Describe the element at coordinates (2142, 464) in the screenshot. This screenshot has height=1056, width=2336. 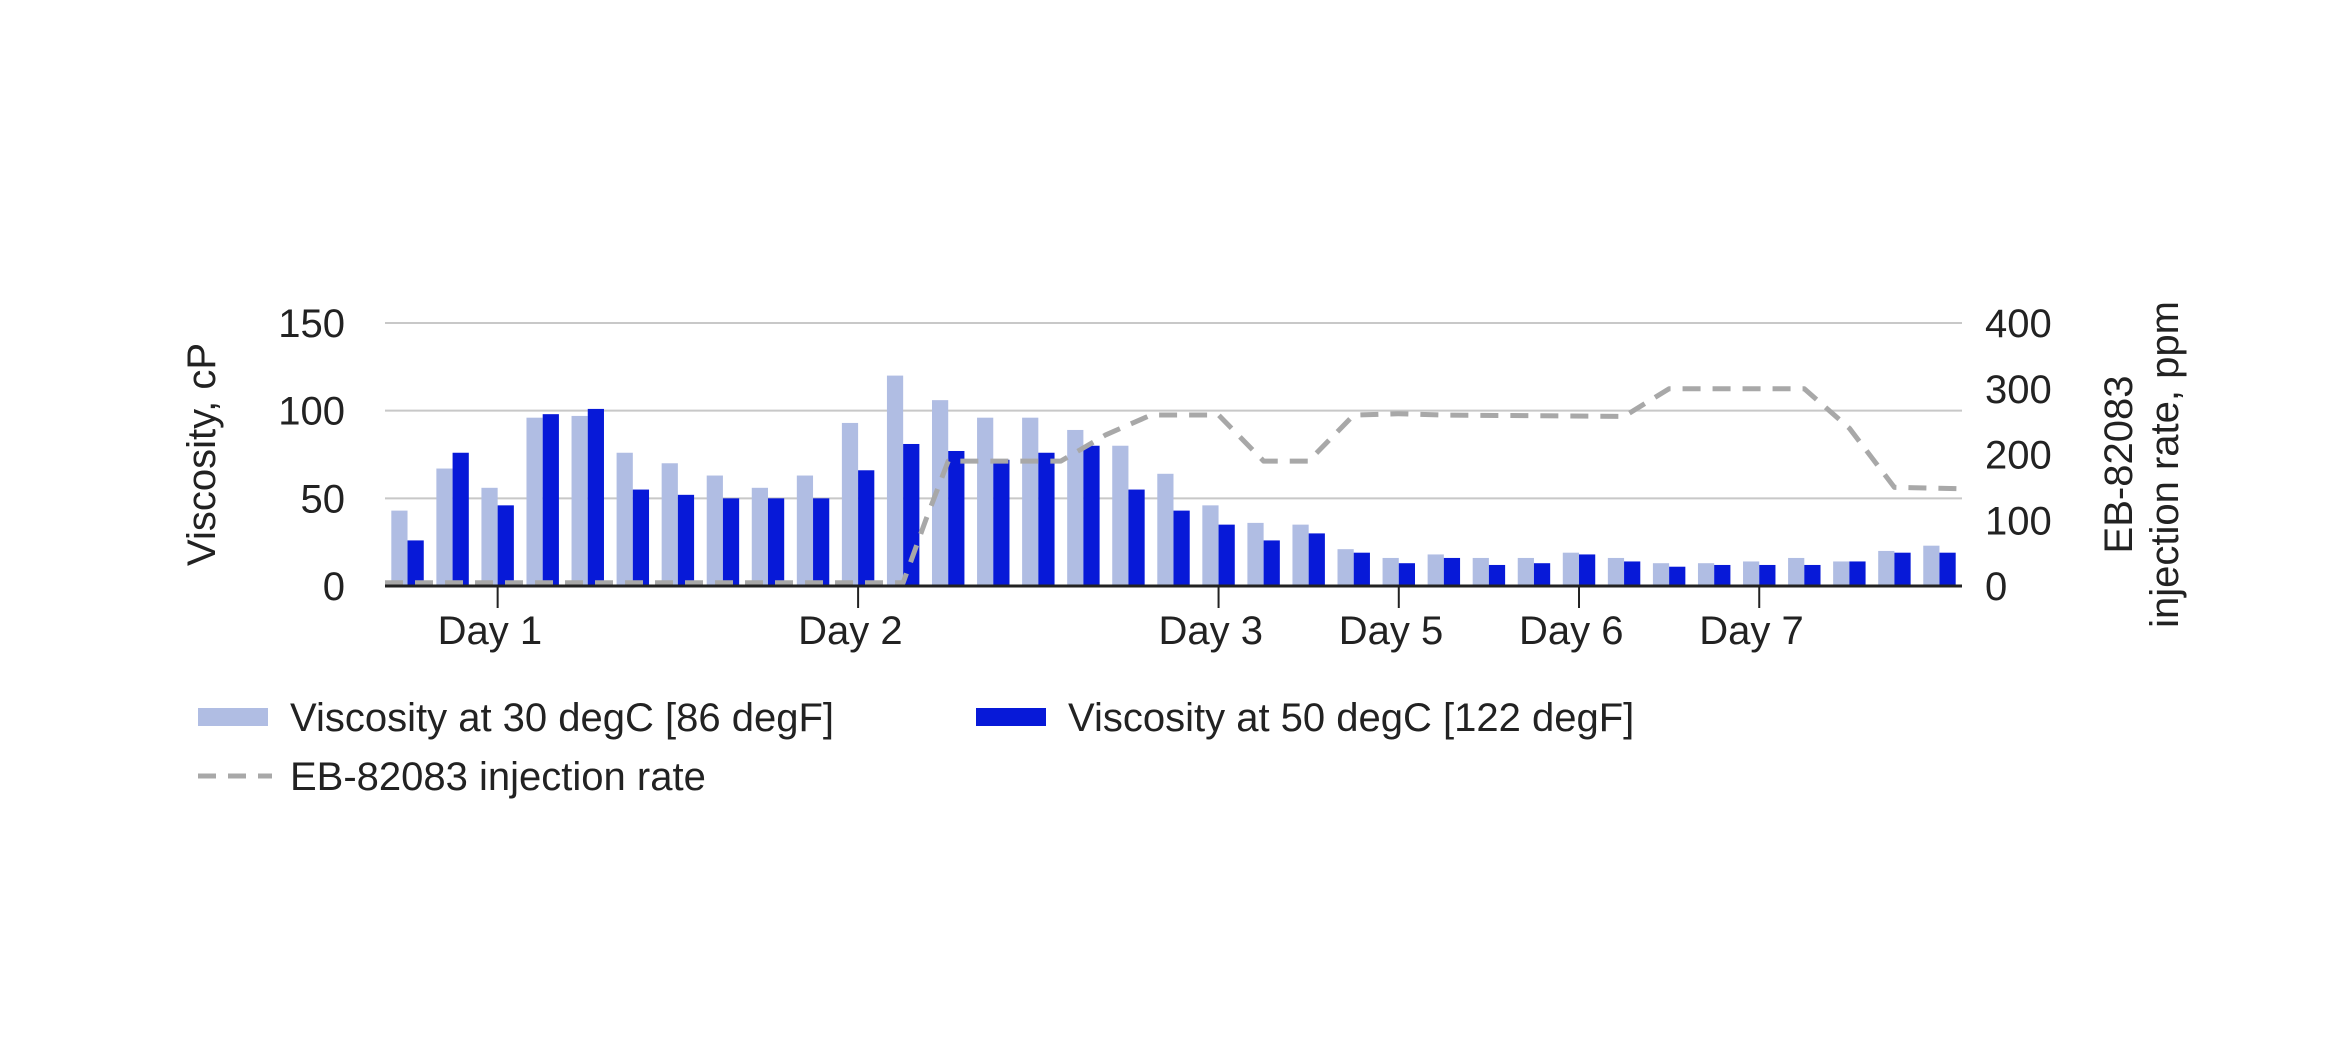
I see `y-right-axis-title: EB-82083injection rate, ppm` at that location.